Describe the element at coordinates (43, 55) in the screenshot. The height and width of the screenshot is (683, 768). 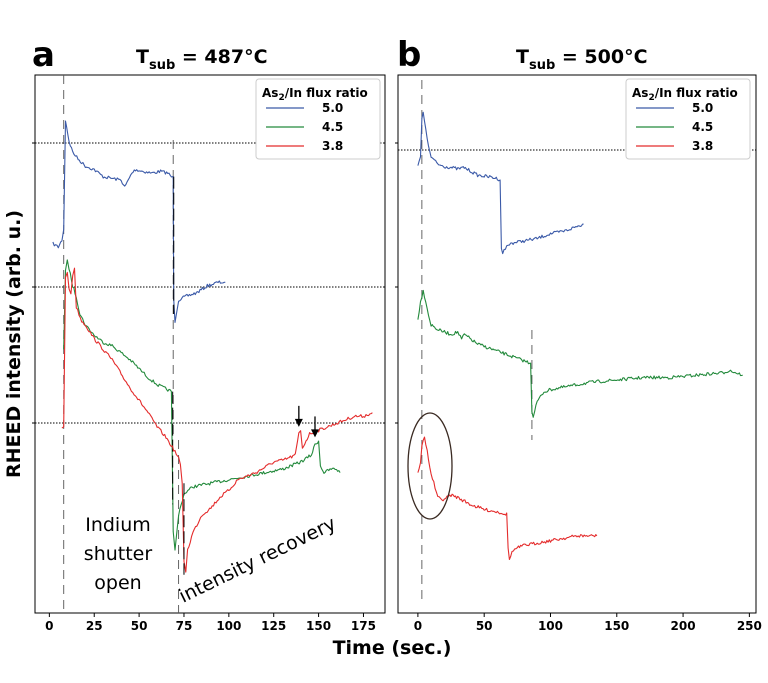
I see `panel-a-letter: a` at that location.